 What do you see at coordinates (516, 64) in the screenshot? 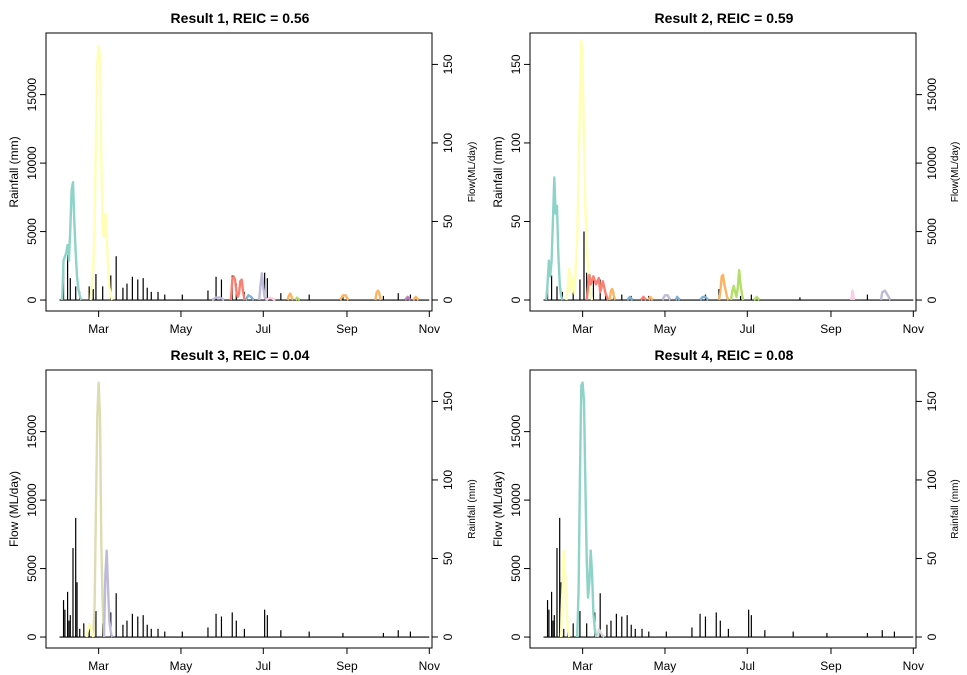
I see `left-tick-label: 150` at bounding box center [516, 64].